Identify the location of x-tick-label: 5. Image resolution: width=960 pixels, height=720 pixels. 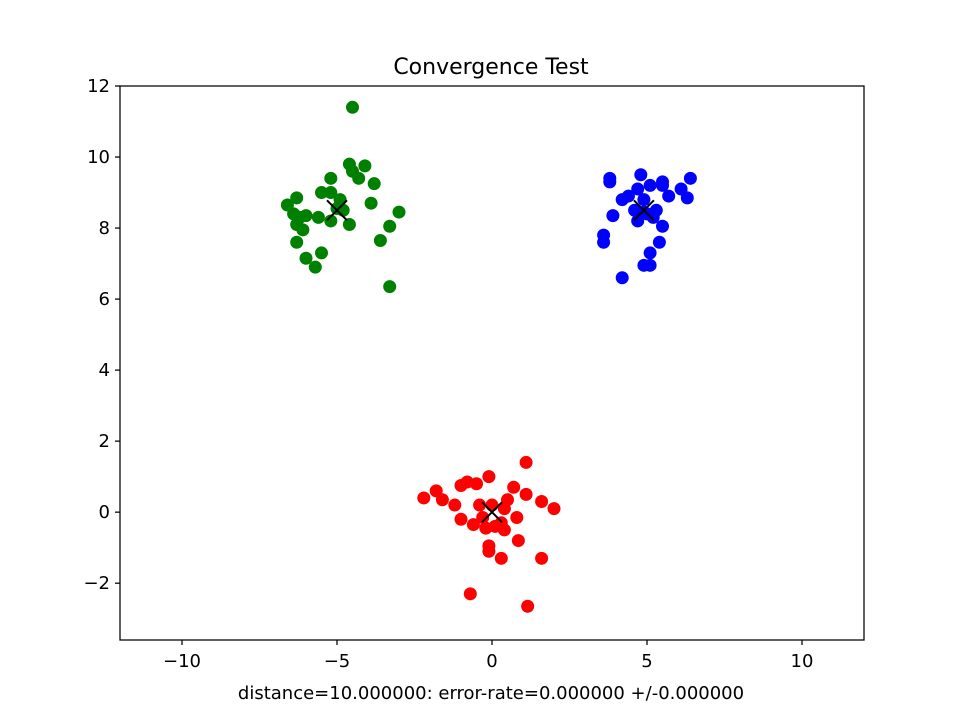
(646, 661).